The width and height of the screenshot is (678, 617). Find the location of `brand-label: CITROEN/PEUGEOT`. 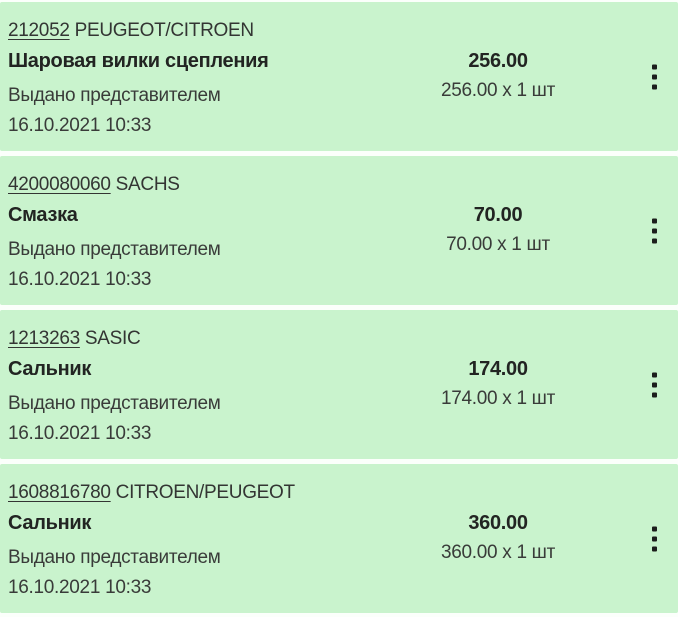

brand-label: CITROEN/PEUGEOT is located at coordinates (205, 492).